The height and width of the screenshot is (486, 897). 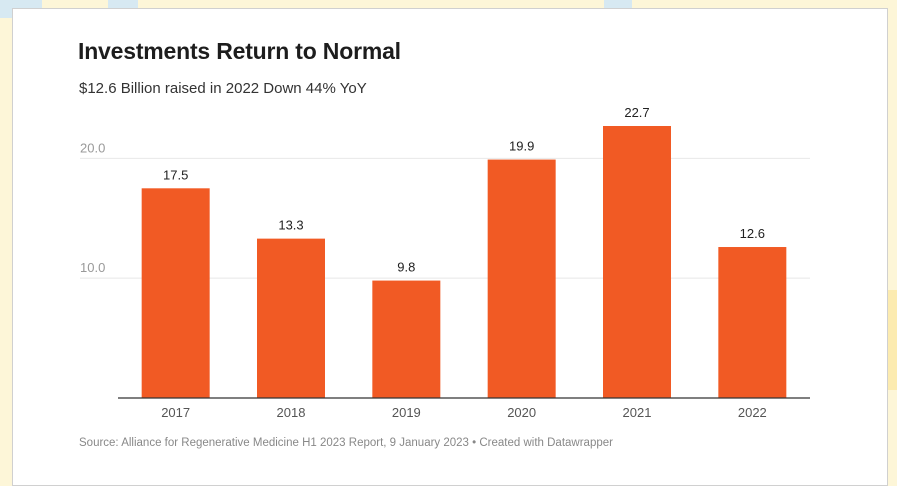 What do you see at coordinates (752, 412) in the screenshot?
I see `x-tick-label: 2022` at bounding box center [752, 412].